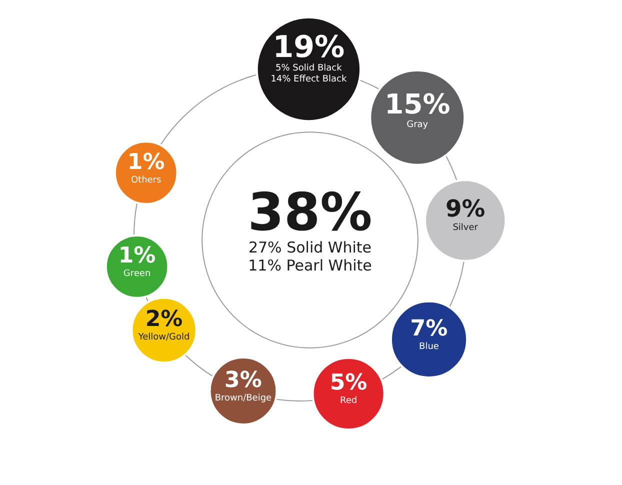 Image resolution: width=622 pixels, height=485 pixels. I want to click on category-label: Gray, so click(417, 125).